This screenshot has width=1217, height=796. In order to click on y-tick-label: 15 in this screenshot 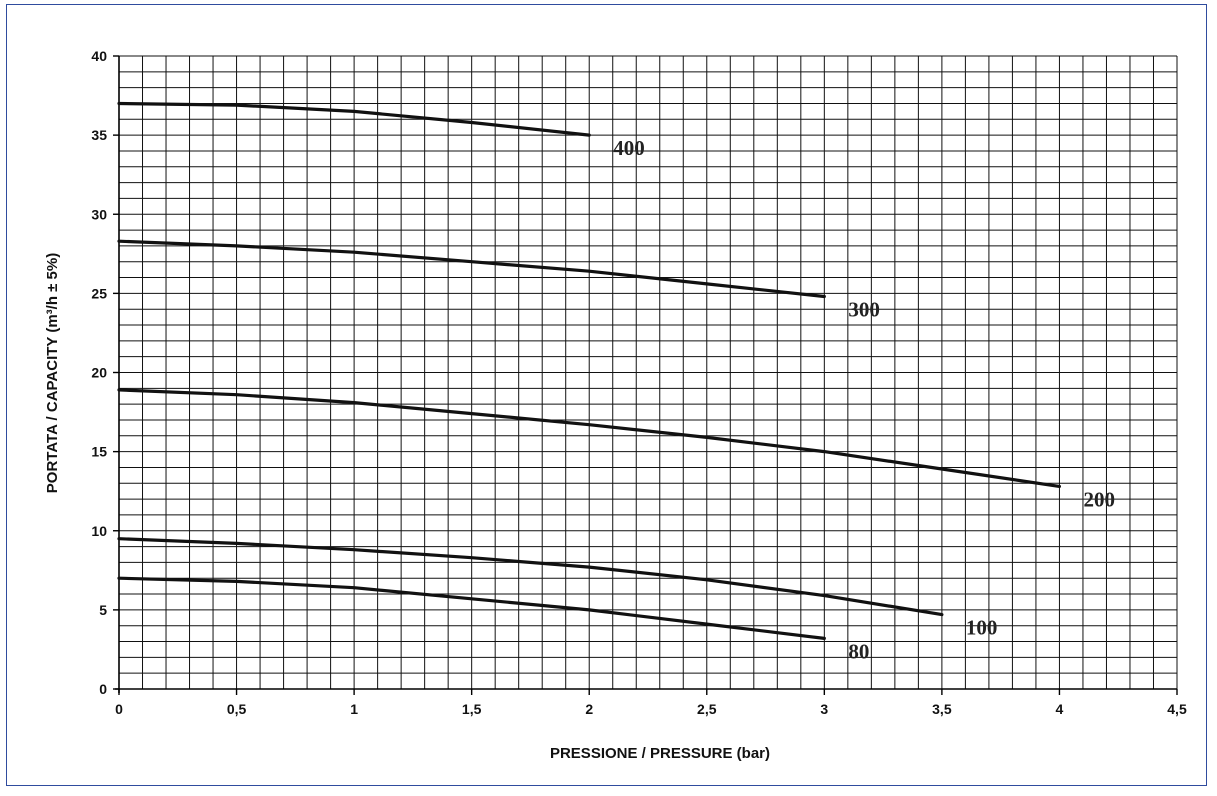, I will do `click(99, 452)`.